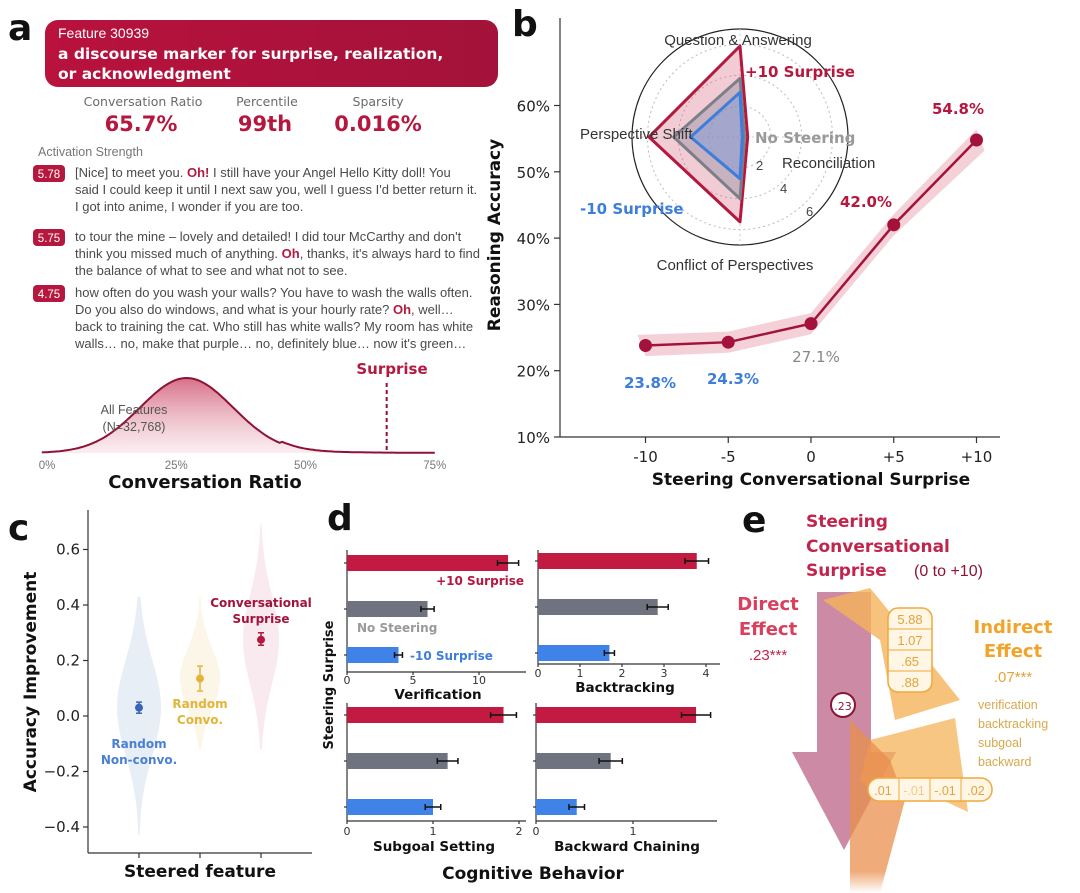 The width and height of the screenshot is (1080, 893). What do you see at coordinates (451, 656) in the screenshot?
I see `d-legend-minus10: -10 Surprise` at bounding box center [451, 656].